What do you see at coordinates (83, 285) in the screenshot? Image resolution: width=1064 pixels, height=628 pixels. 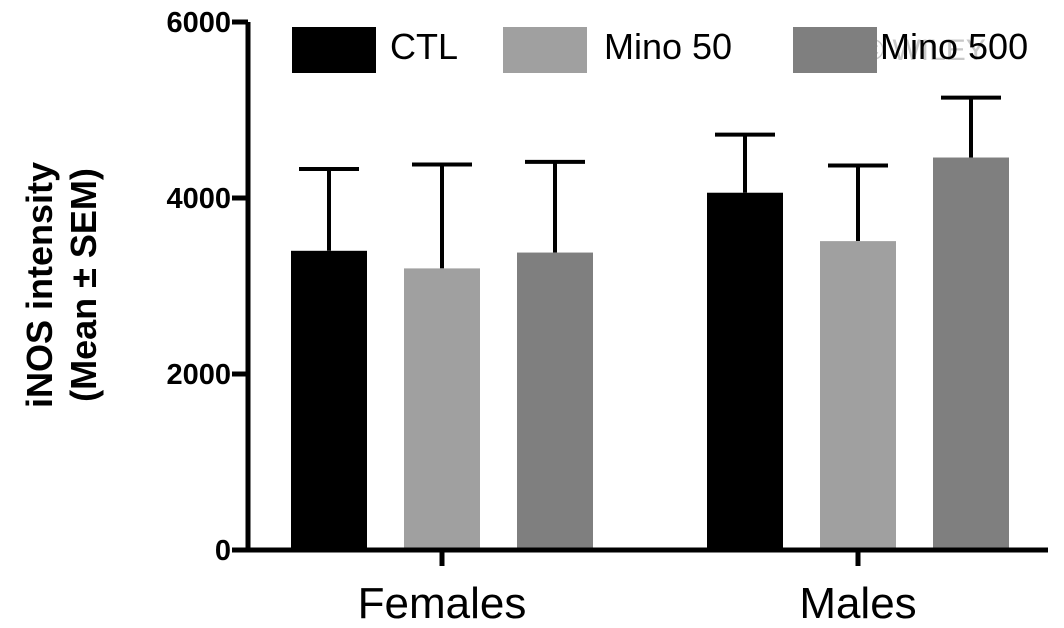 I see `y-axis-label-line-2: (Mean ± SEM)` at bounding box center [83, 285].